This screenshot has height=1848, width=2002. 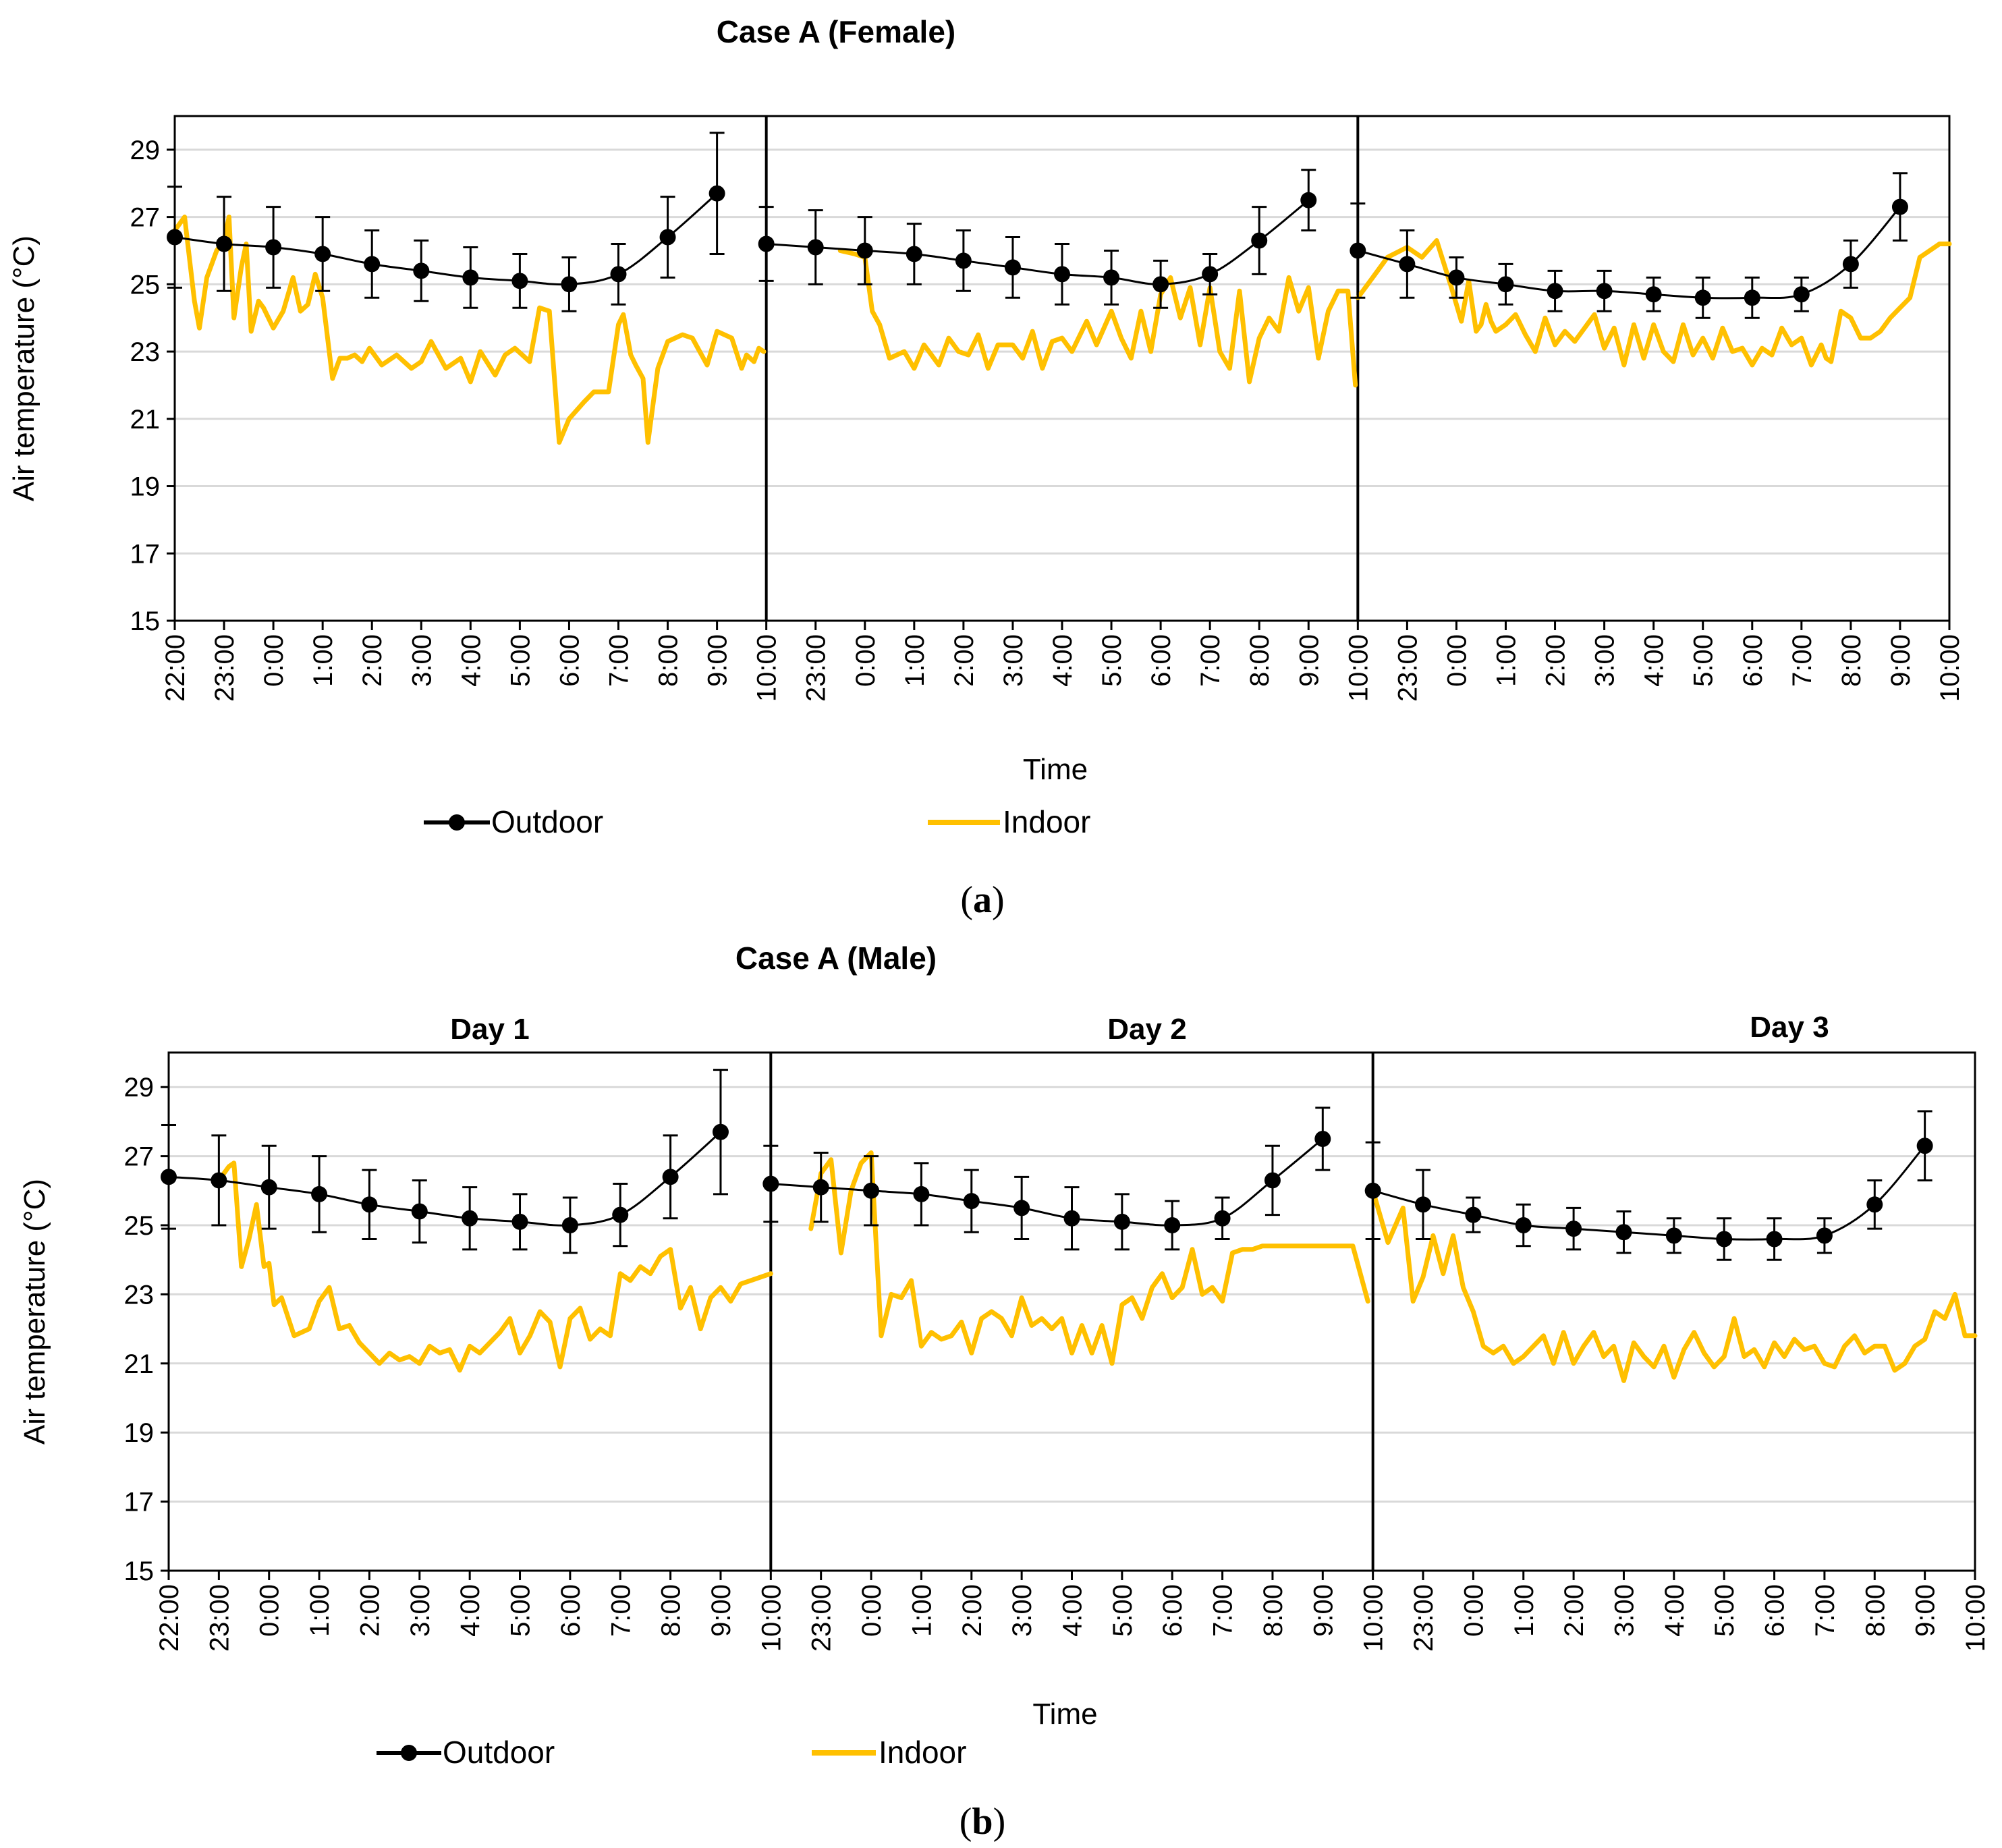 I want to click on panel-label-b: (b), so click(x=982, y=1822).